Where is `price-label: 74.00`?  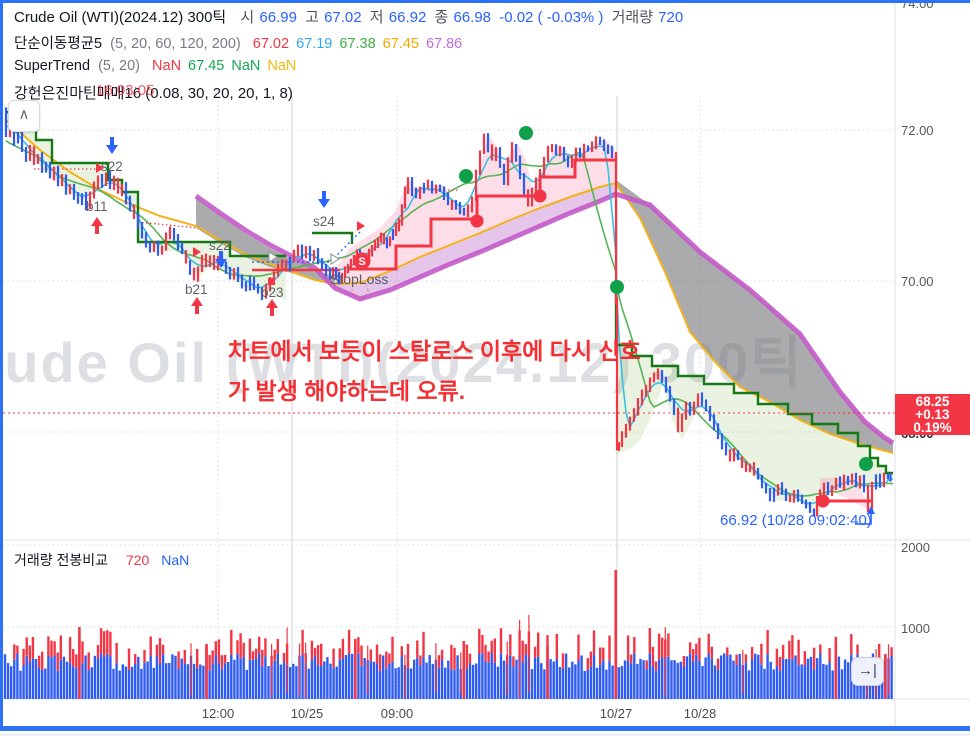 price-label: 74.00 is located at coordinates (917, 5).